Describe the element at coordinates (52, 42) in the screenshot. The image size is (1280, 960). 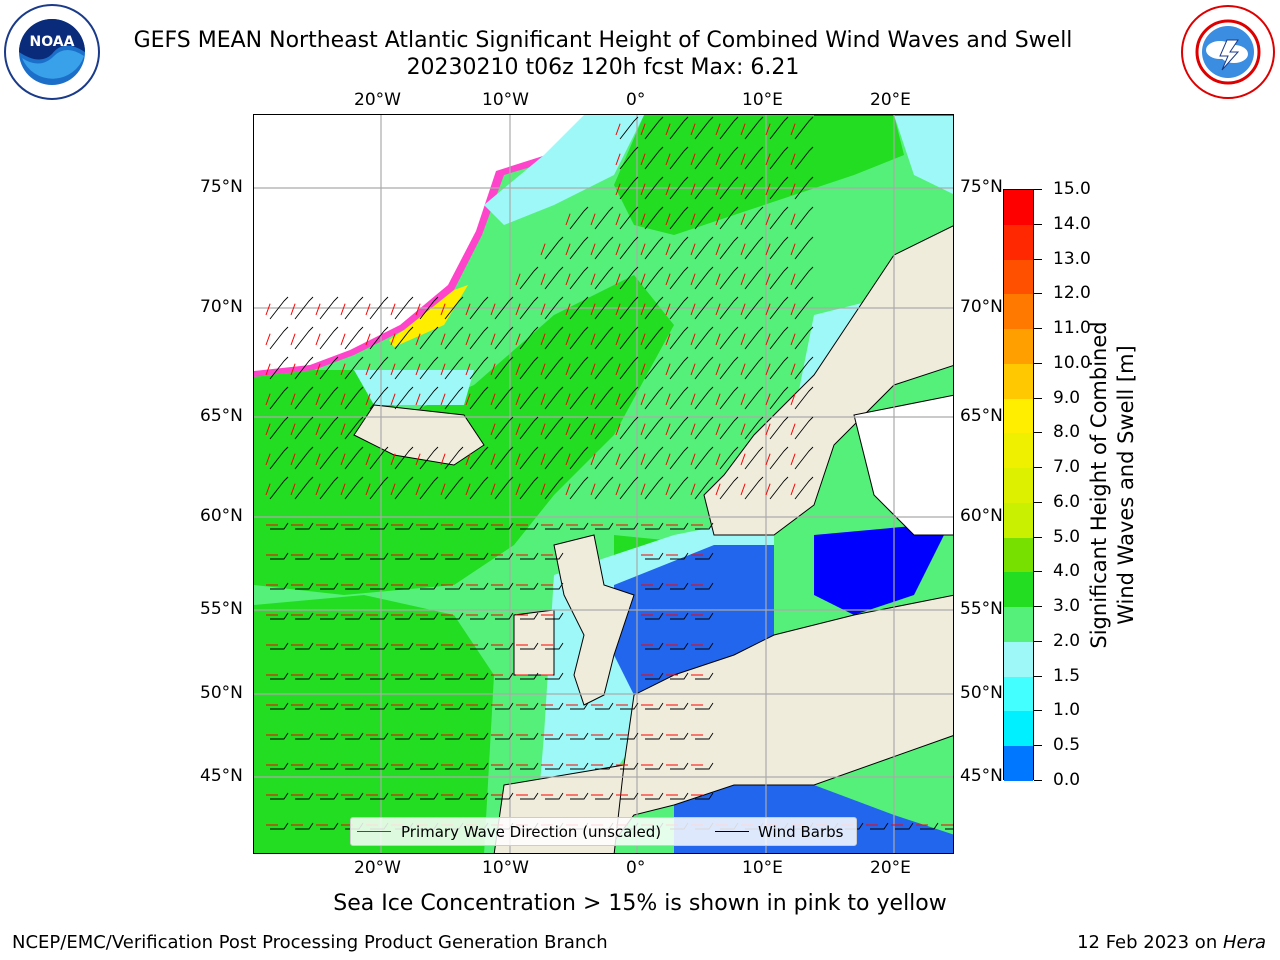
I see `noaa-logo-text: NOAA` at that location.